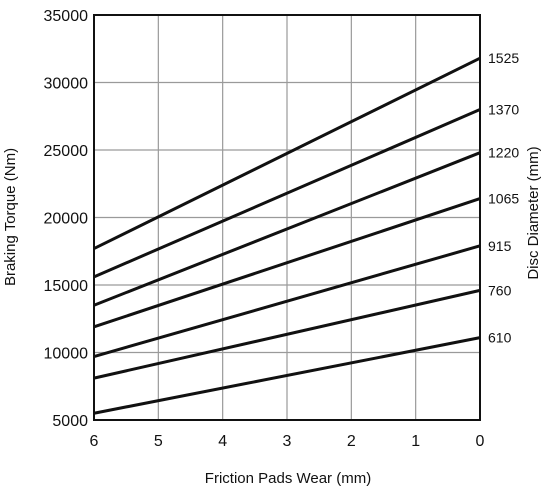  Describe the element at coordinates (415, 441) in the screenshot. I see `x-tick-label: 1` at that location.